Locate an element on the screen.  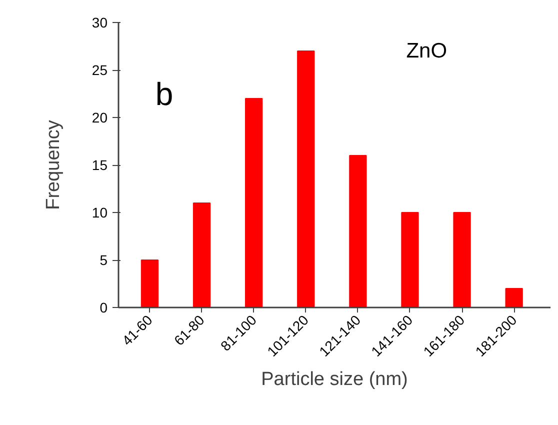
y-tick-label: 15 is located at coordinates (100, 165).